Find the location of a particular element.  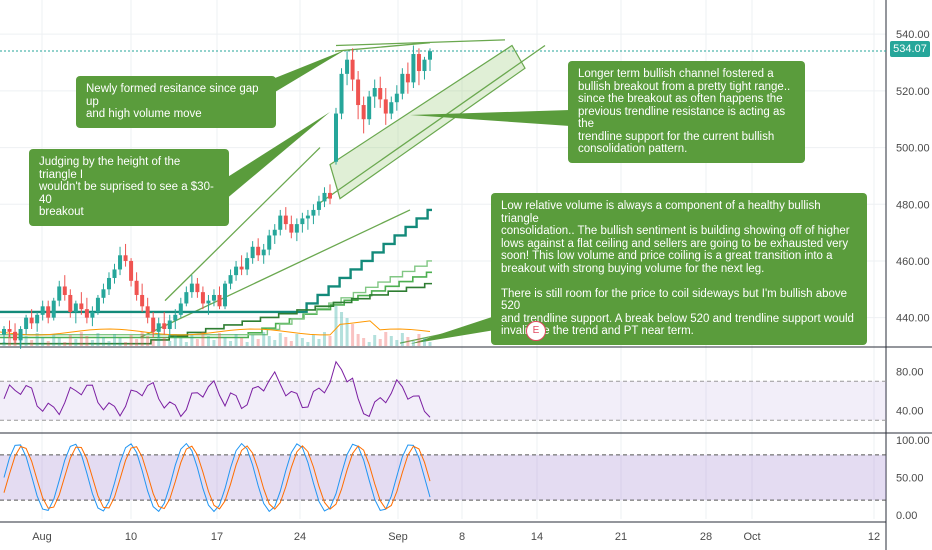

time-tick-label: 8 is located at coordinates (462, 537).